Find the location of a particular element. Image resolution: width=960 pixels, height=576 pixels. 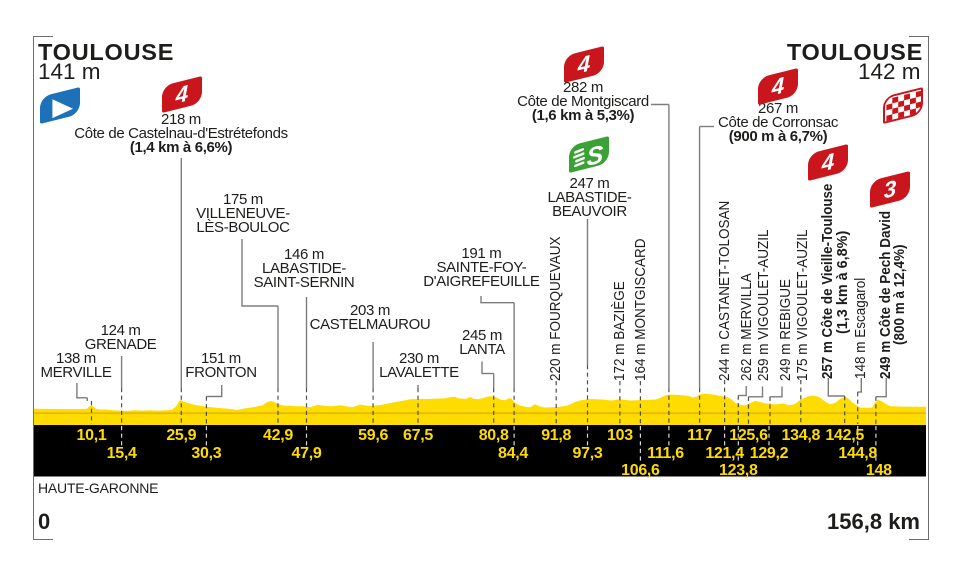

svg-text: S is located at coordinates (595, 156).